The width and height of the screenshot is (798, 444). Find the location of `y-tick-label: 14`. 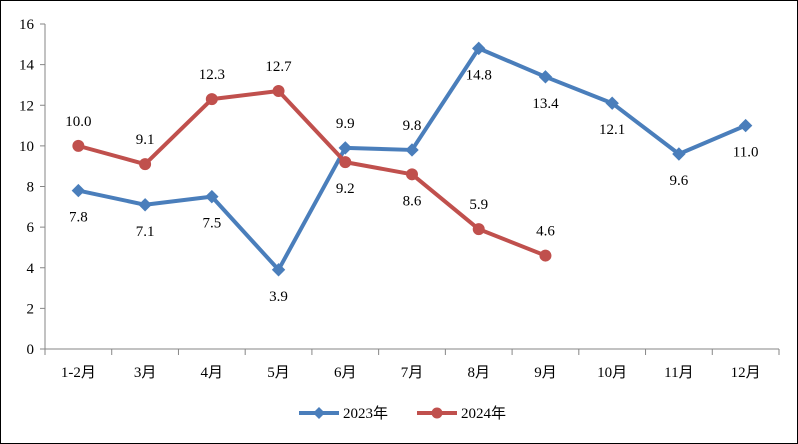

y-tick-label: 14 is located at coordinates (27, 66).